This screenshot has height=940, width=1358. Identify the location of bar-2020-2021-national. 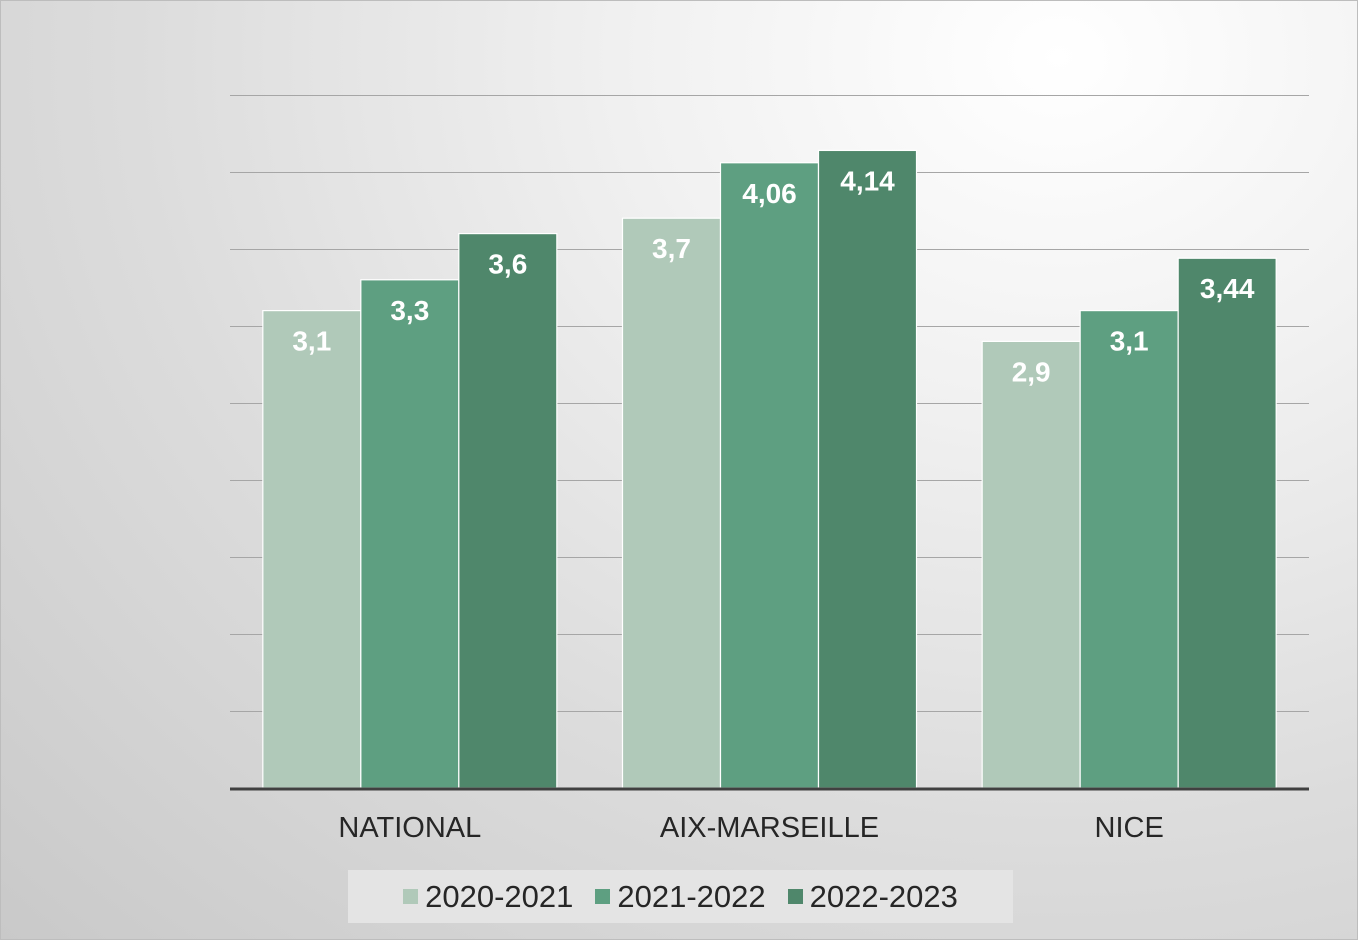
(312, 549).